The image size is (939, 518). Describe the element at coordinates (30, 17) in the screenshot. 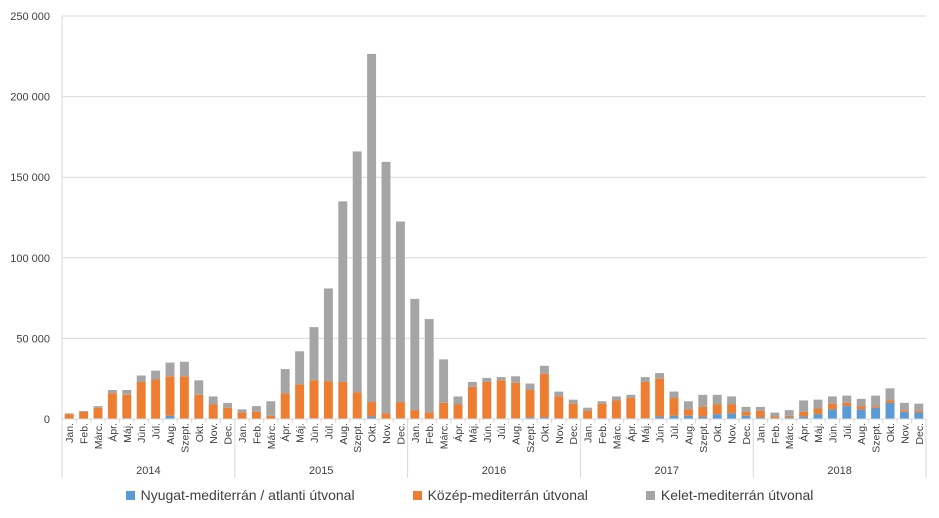

I see `y-tick-label: 250 000` at that location.